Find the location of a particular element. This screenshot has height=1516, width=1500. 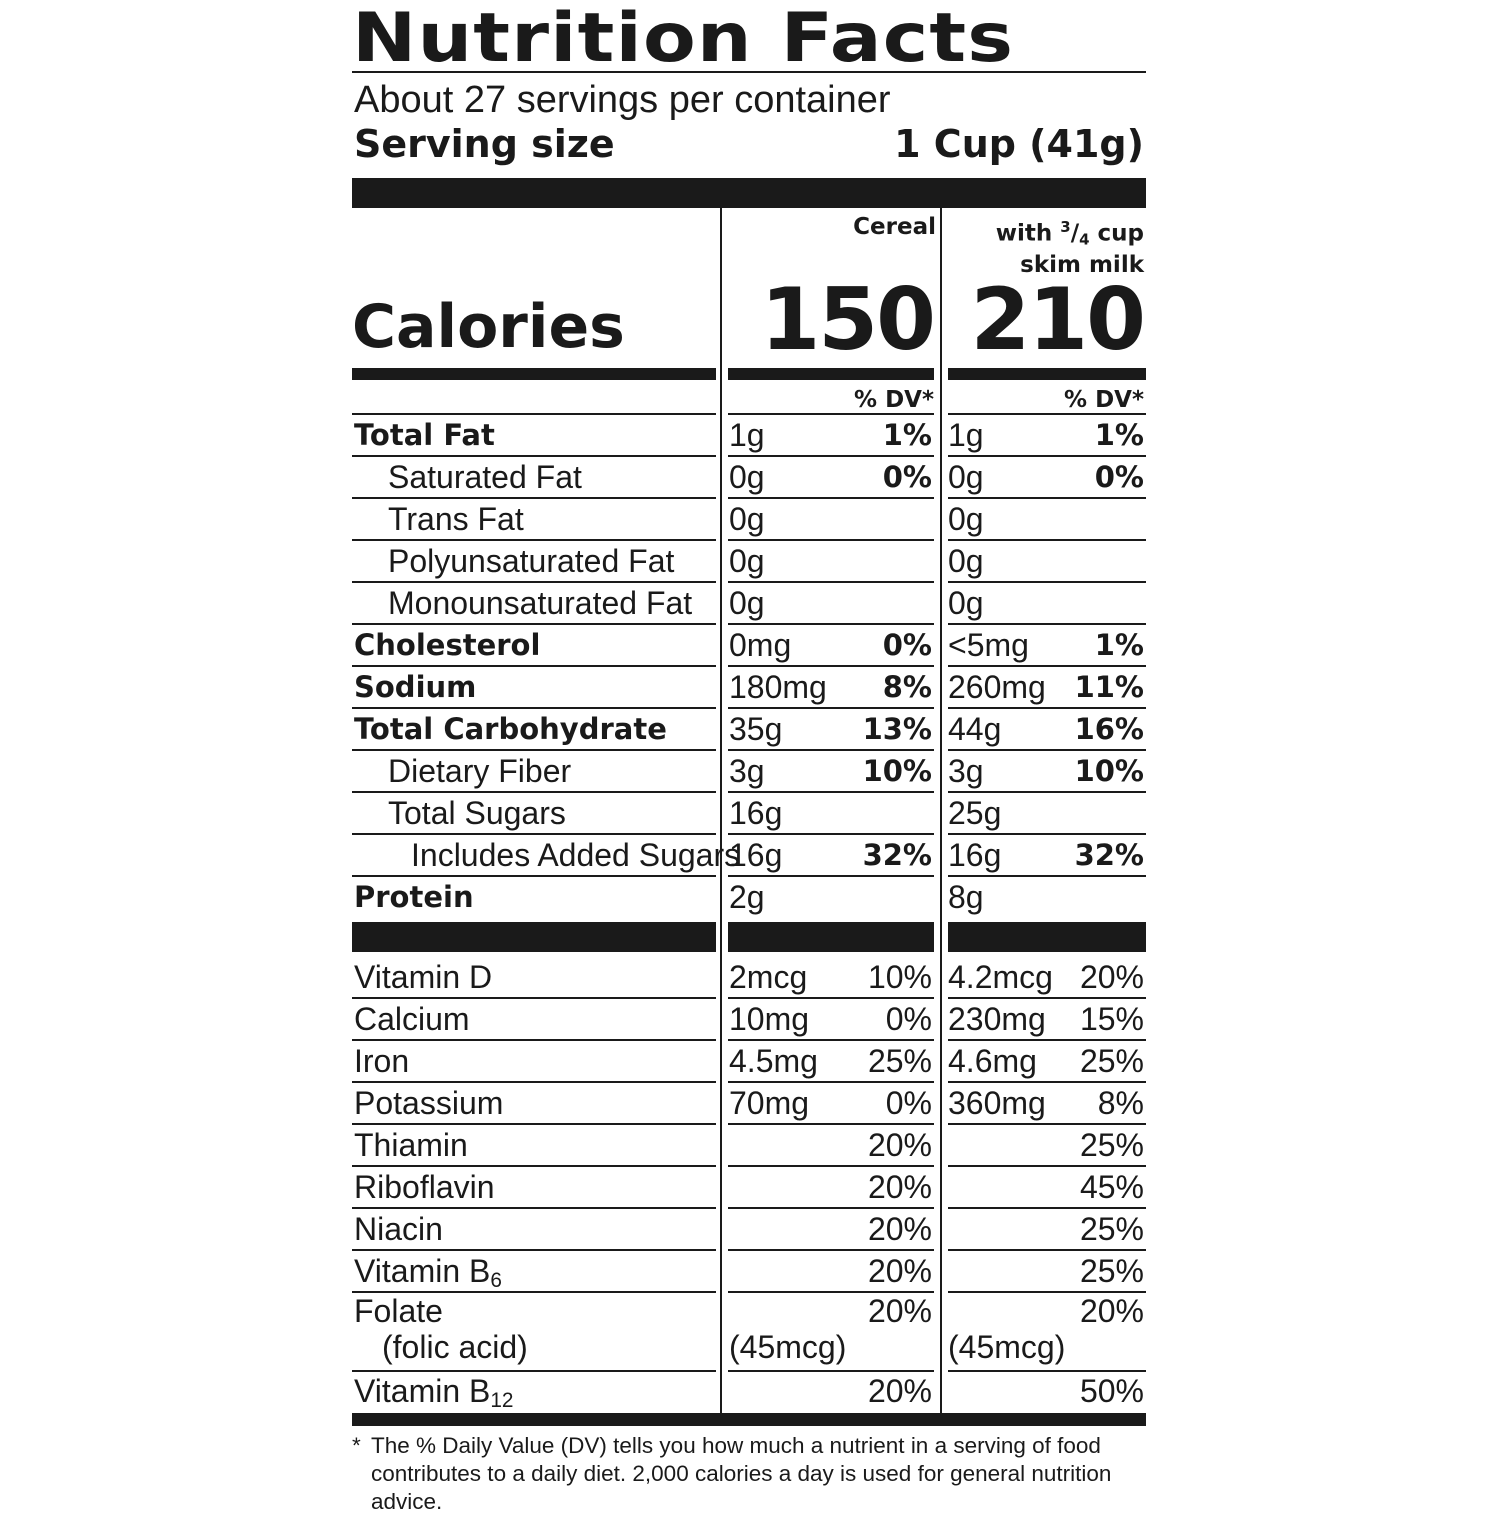

folate-milk-amount: (45mcg) is located at coordinates (1007, 1347).